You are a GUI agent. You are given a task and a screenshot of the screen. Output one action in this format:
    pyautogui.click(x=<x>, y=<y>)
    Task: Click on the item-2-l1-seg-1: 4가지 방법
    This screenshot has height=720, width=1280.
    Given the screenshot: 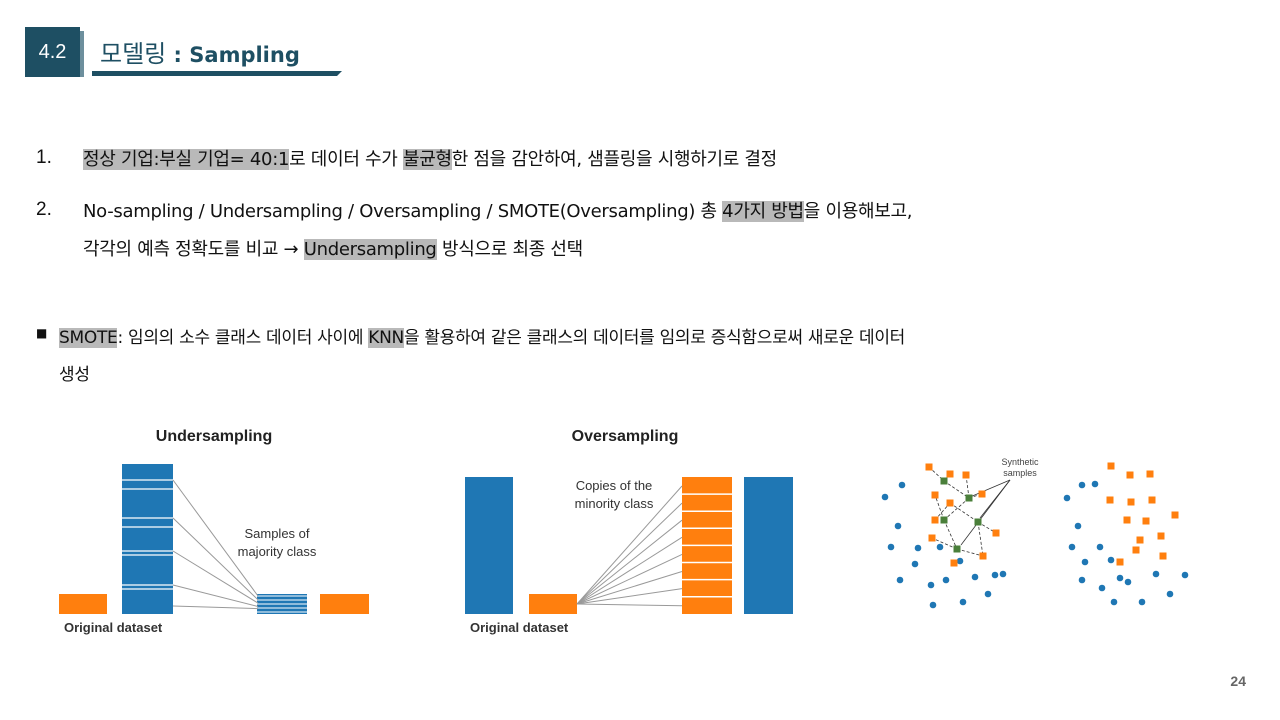 What is the action you would take?
    pyautogui.click(x=763, y=211)
    